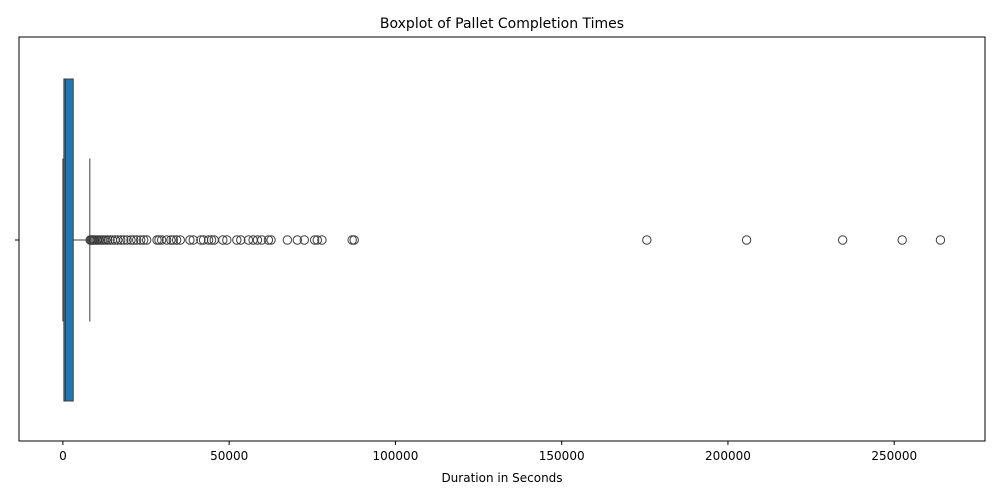 The image size is (1000, 500). Describe the element at coordinates (396, 456) in the screenshot. I see `x-tick-label: 100000` at that location.